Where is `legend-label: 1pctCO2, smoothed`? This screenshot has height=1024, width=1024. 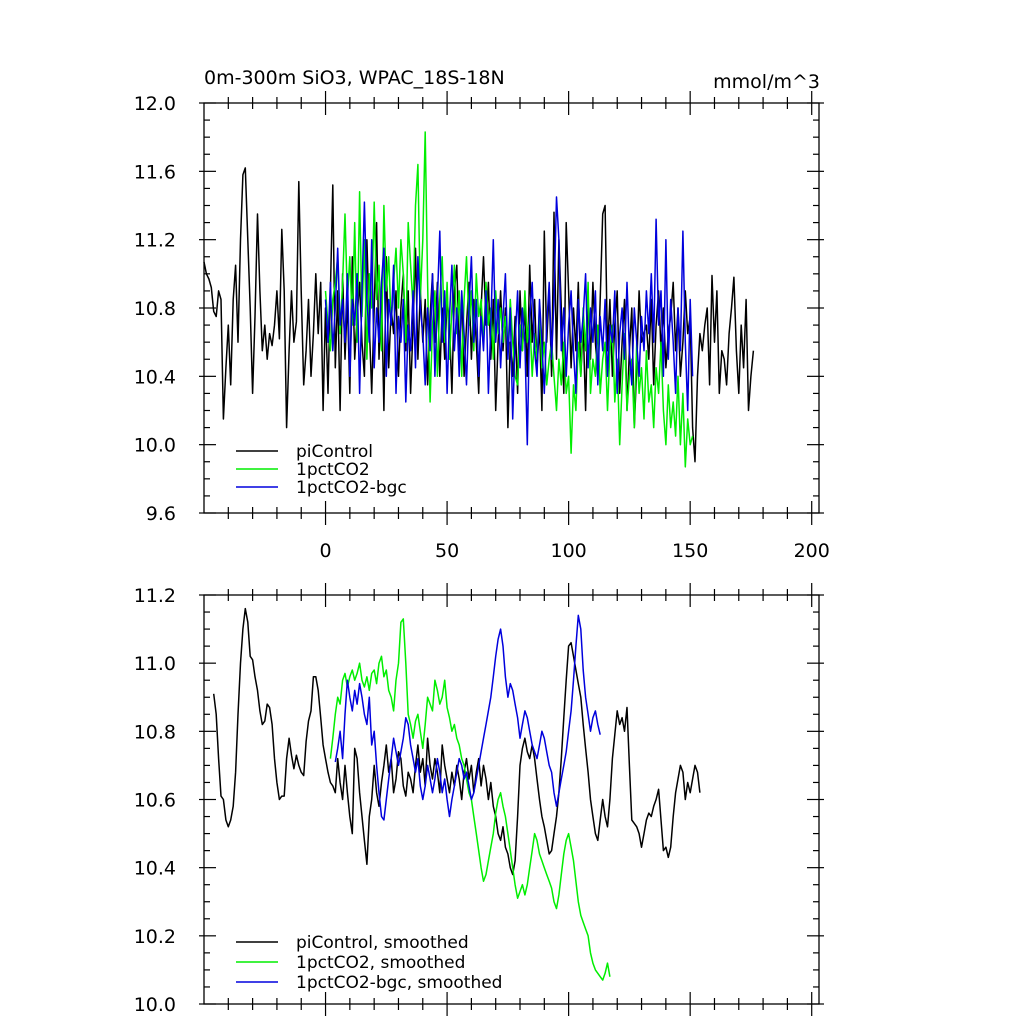 legend-label: 1pctCO2, smoothed is located at coordinates (380, 963).